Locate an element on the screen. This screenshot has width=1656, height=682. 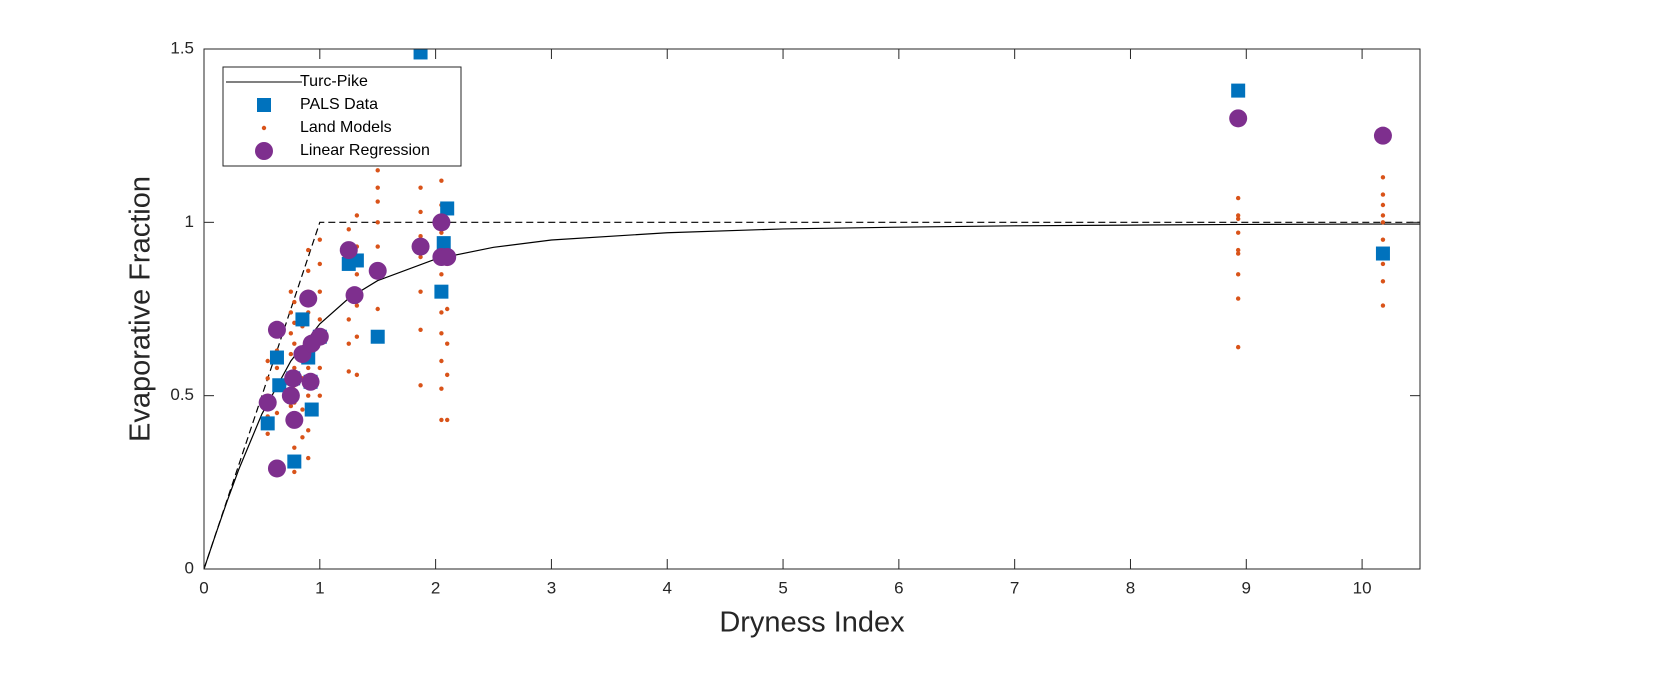
y-tick-label: 0.5 is located at coordinates (182, 394).